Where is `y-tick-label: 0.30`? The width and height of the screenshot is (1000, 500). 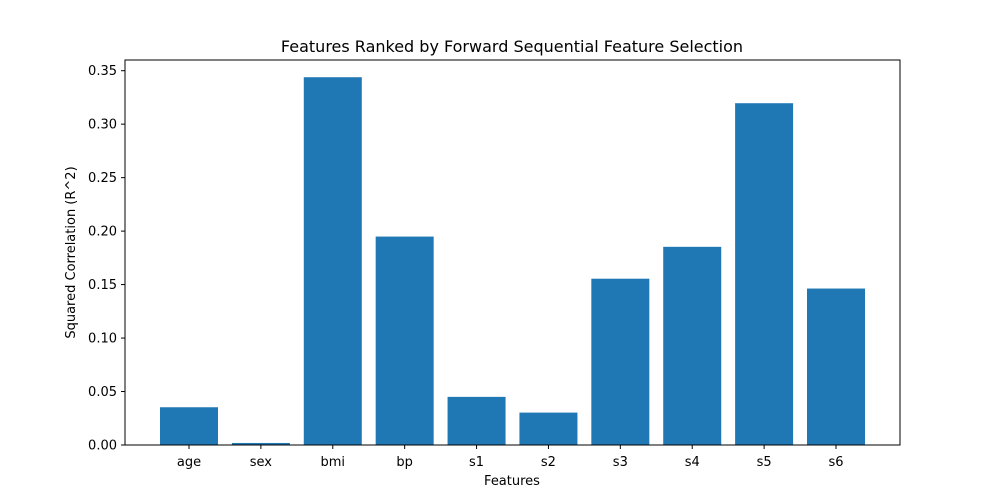 y-tick-label: 0.30 is located at coordinates (102, 125).